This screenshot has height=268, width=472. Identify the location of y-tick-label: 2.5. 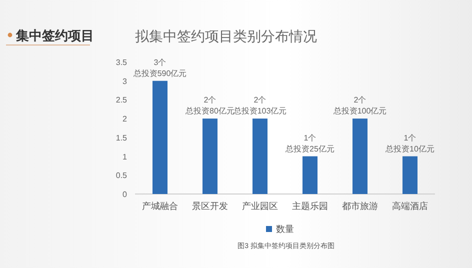
(122, 100).